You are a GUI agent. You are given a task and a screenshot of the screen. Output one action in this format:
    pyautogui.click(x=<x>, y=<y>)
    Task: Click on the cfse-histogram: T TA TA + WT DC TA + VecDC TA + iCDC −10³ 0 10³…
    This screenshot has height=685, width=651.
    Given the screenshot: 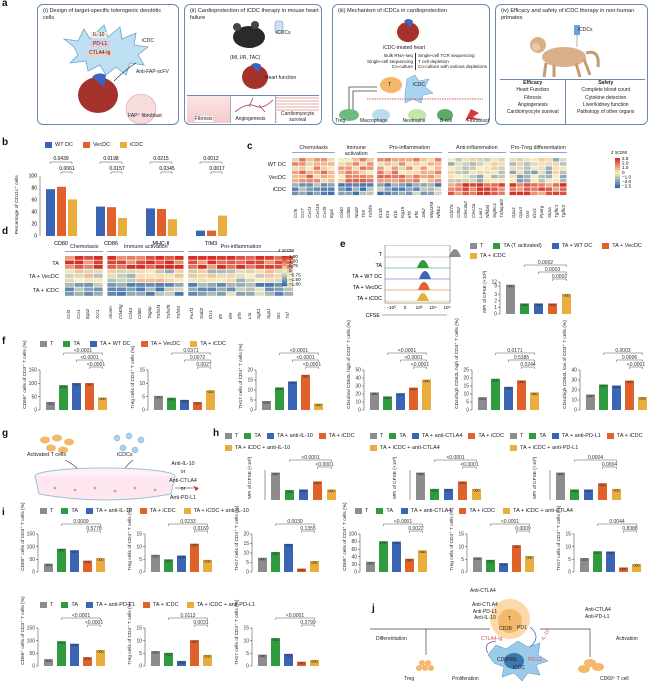 What is the action you would take?
    pyautogui.click(x=407, y=281)
    